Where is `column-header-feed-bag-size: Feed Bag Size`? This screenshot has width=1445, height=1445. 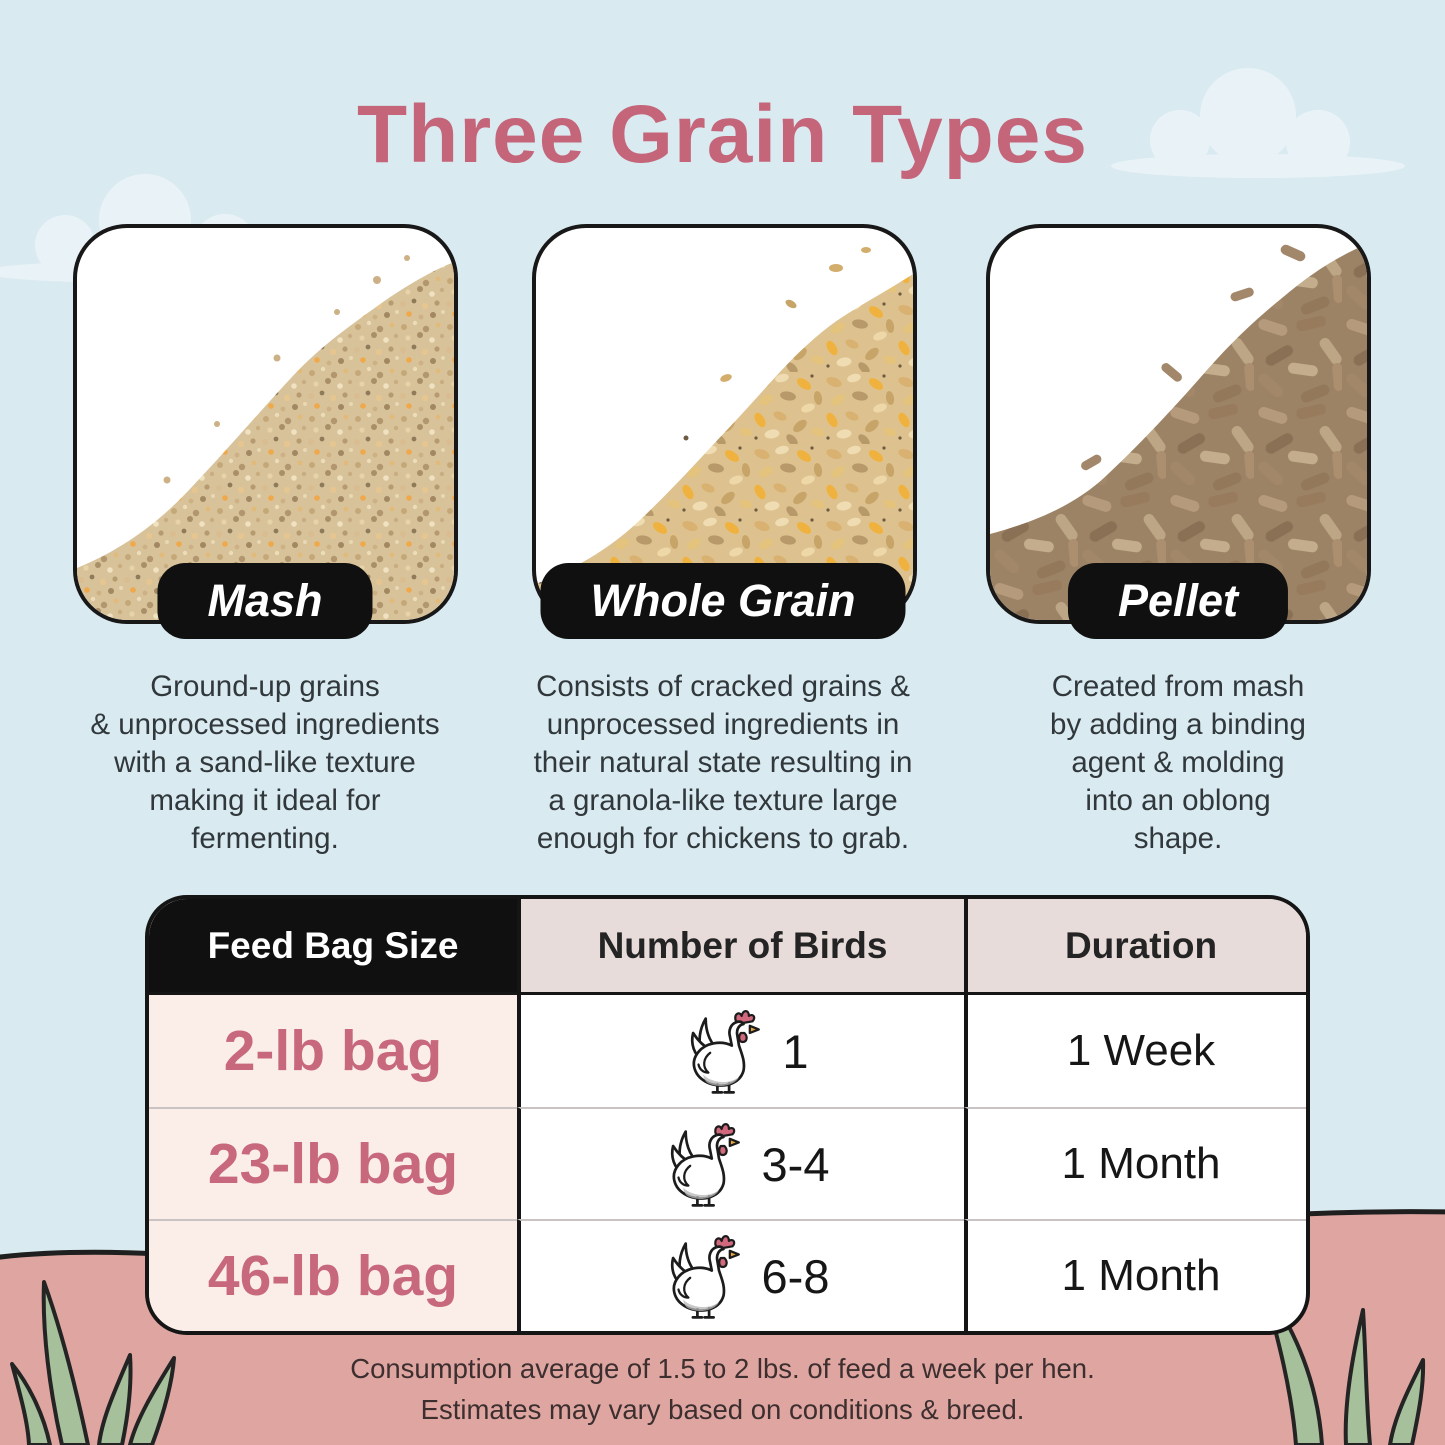
column-header-feed-bag-size: Feed Bag Size is located at coordinates (333, 947).